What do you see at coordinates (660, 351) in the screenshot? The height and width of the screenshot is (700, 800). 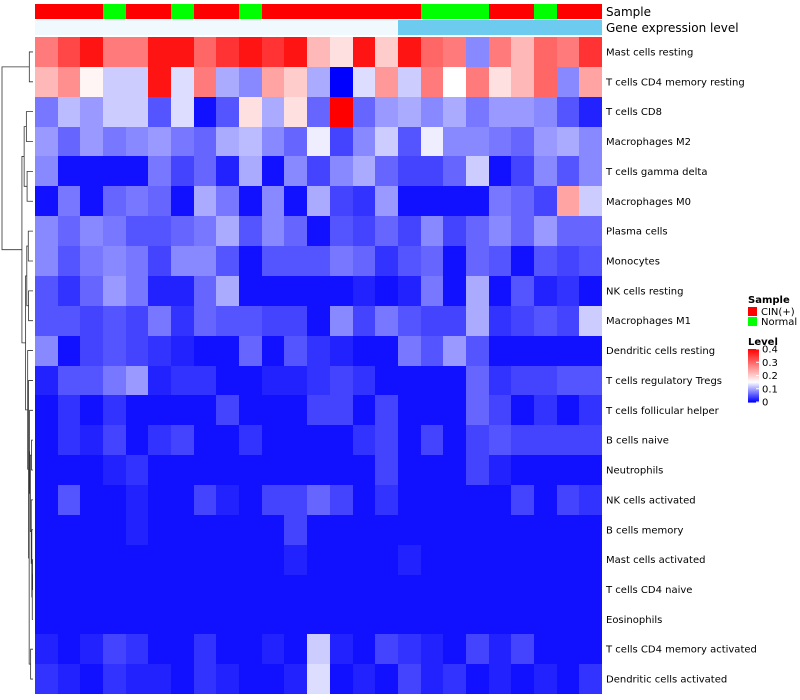 I see `row-label: Dendritic cells resting` at bounding box center [660, 351].